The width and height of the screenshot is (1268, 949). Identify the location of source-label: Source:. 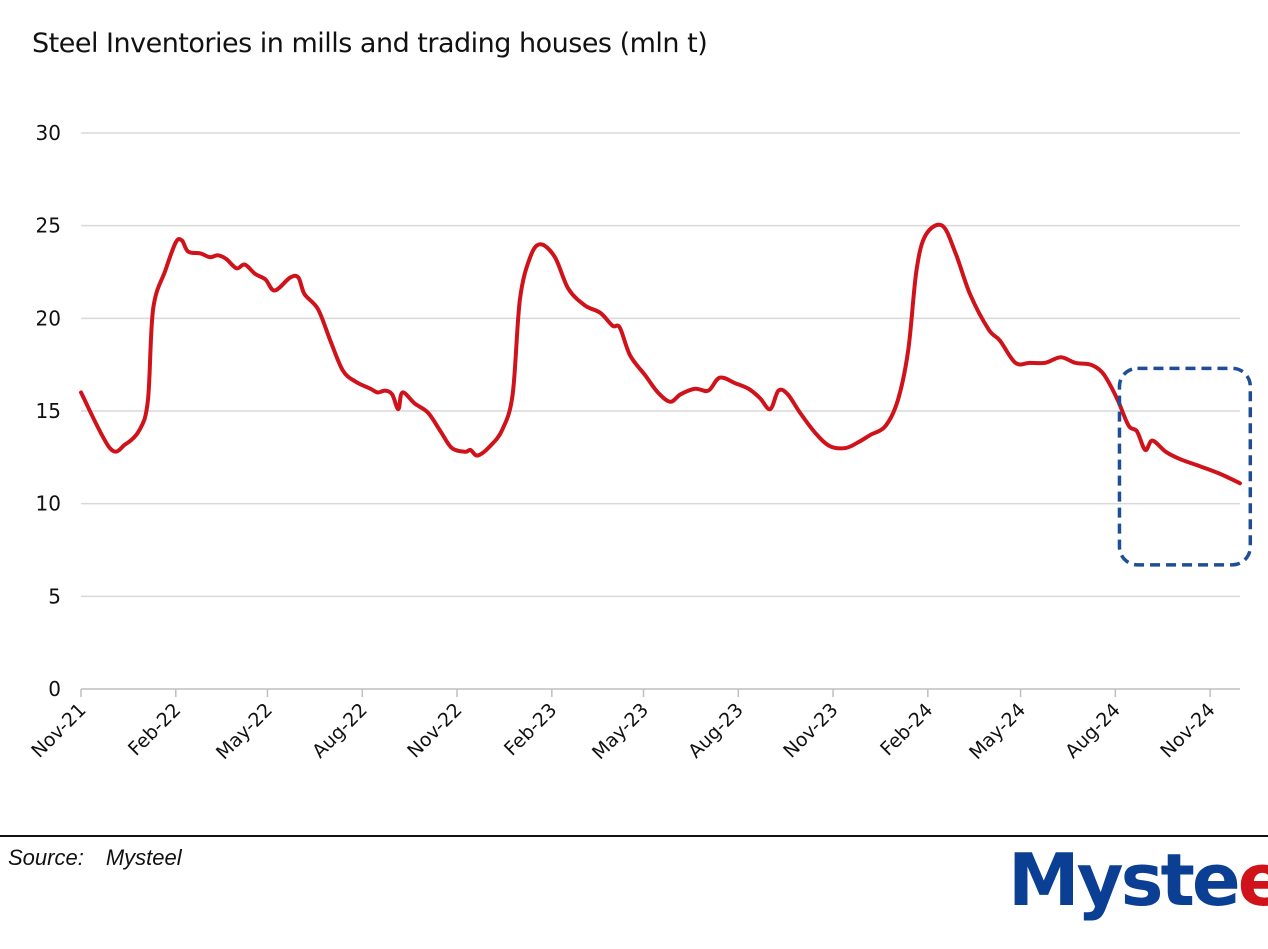
(46, 857).